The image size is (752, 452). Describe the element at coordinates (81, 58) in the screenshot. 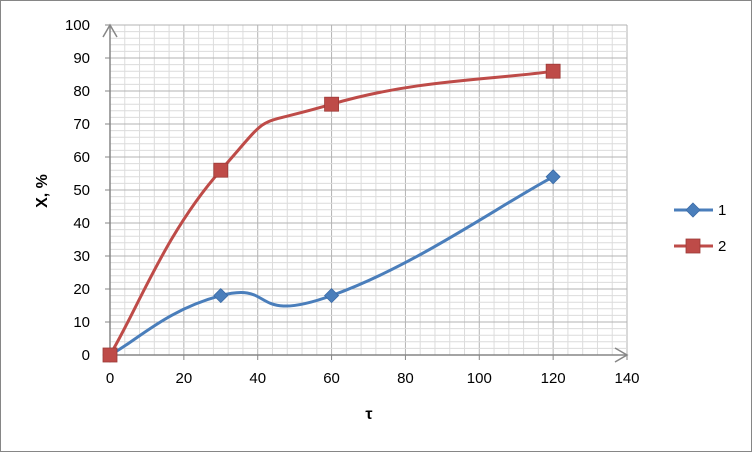

I see `y-tick-label: 90` at that location.